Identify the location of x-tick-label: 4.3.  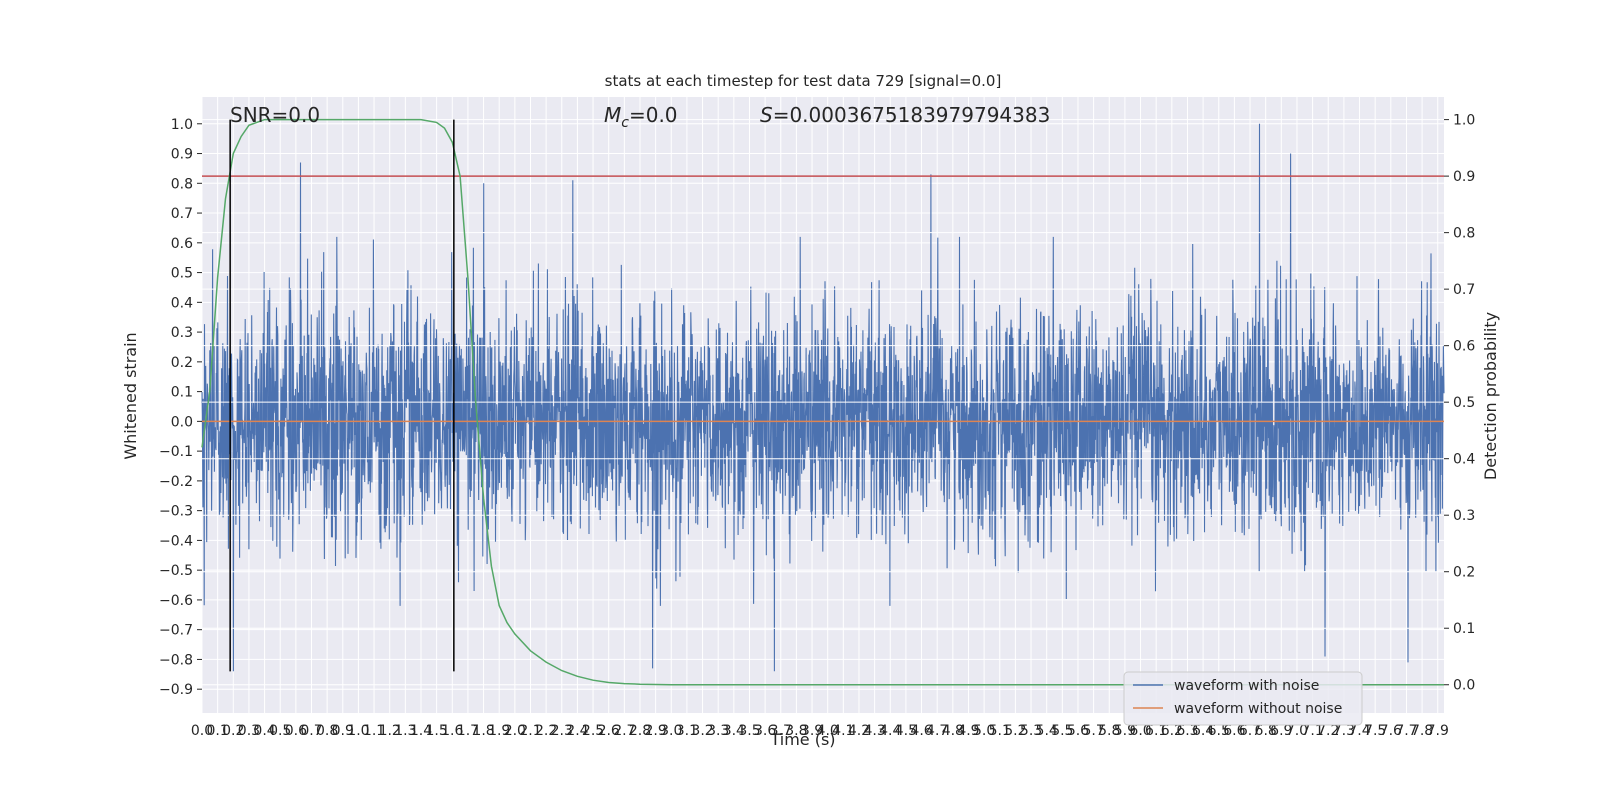
(874, 731).